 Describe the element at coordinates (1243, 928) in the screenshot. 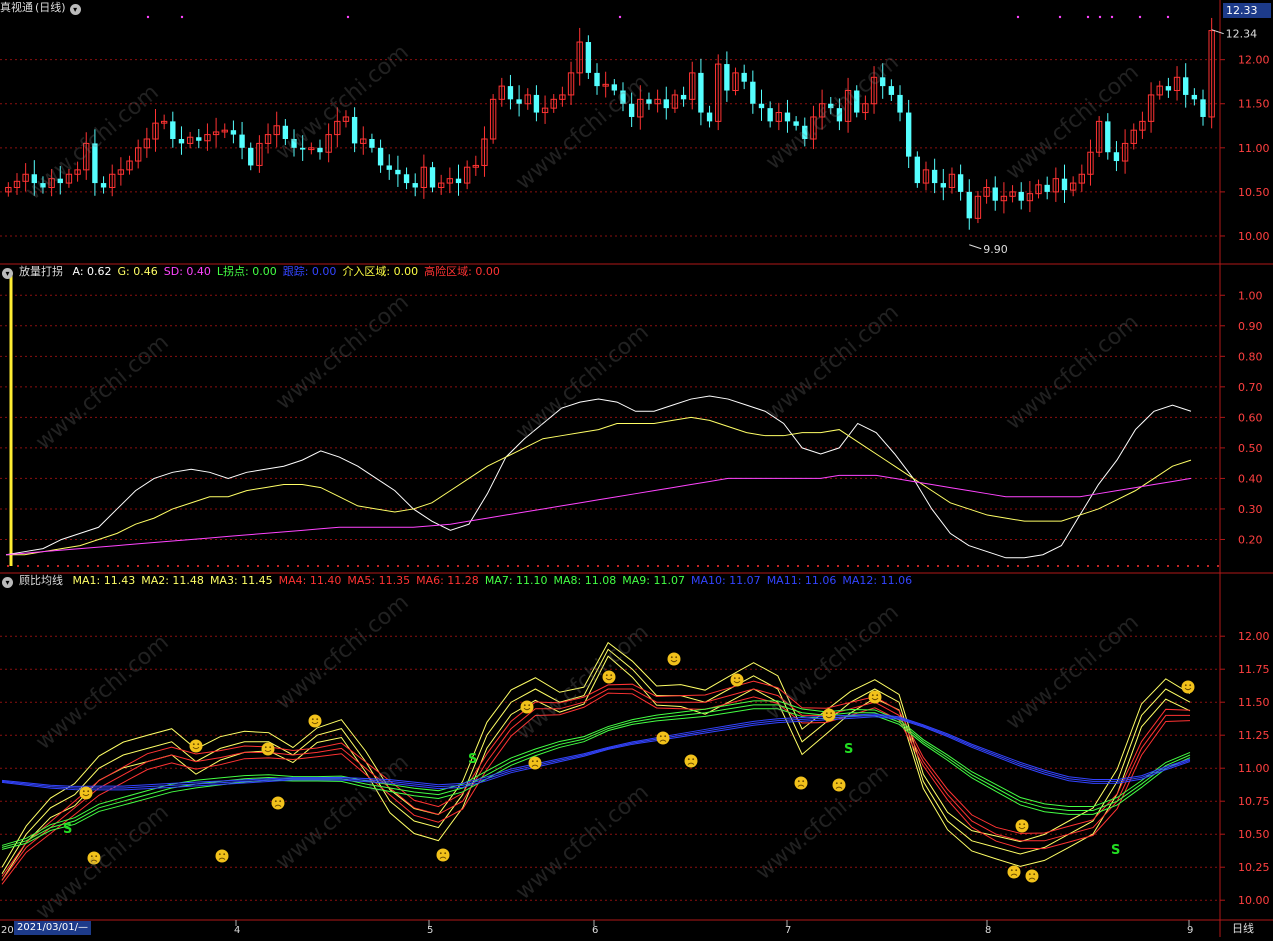

I see `period-selector: 日线` at that location.